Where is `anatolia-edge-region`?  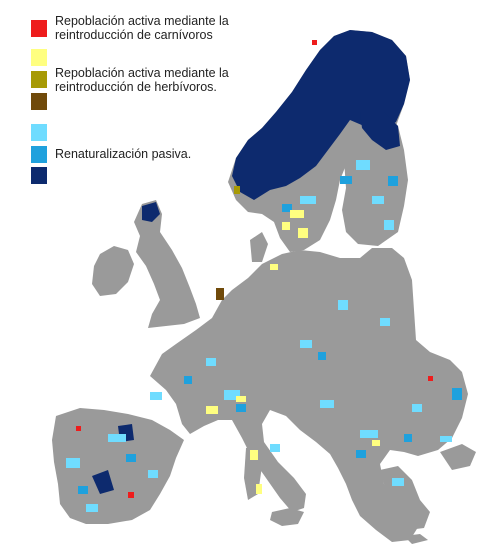
anatolia-edge-region is located at coordinates (458, 457).